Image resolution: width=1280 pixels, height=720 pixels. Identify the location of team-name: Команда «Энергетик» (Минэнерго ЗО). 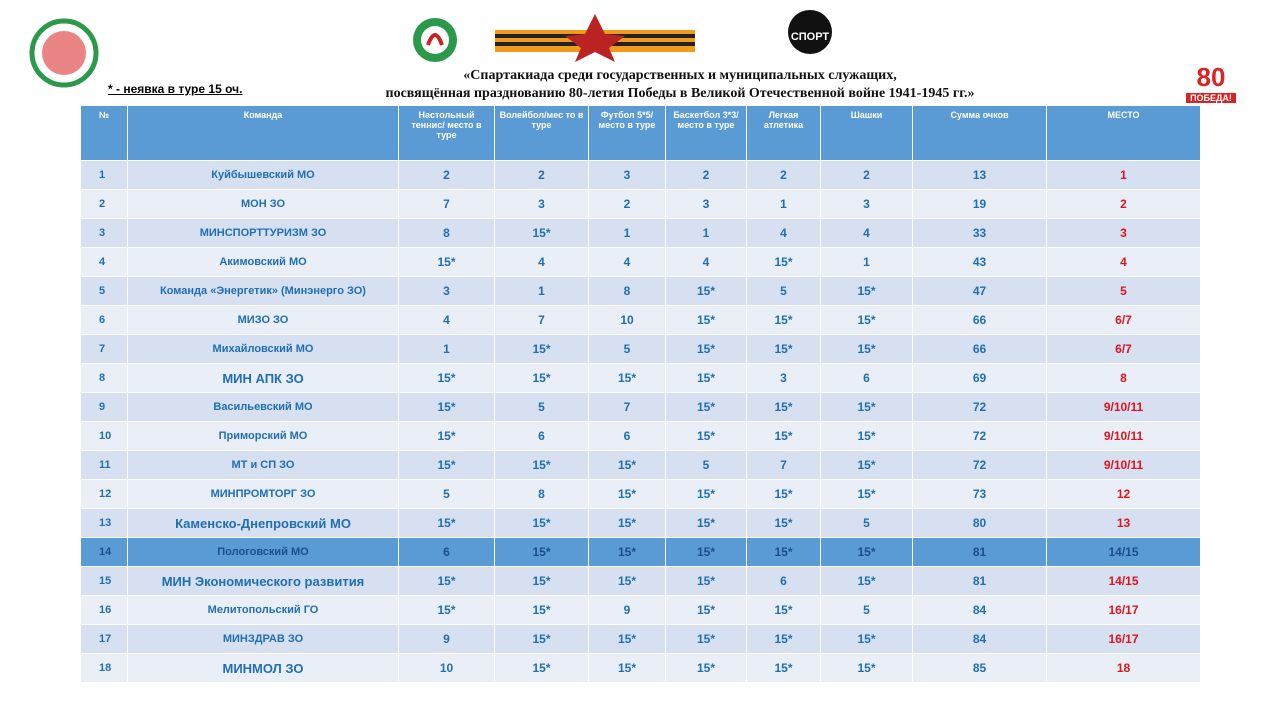
(263, 291).